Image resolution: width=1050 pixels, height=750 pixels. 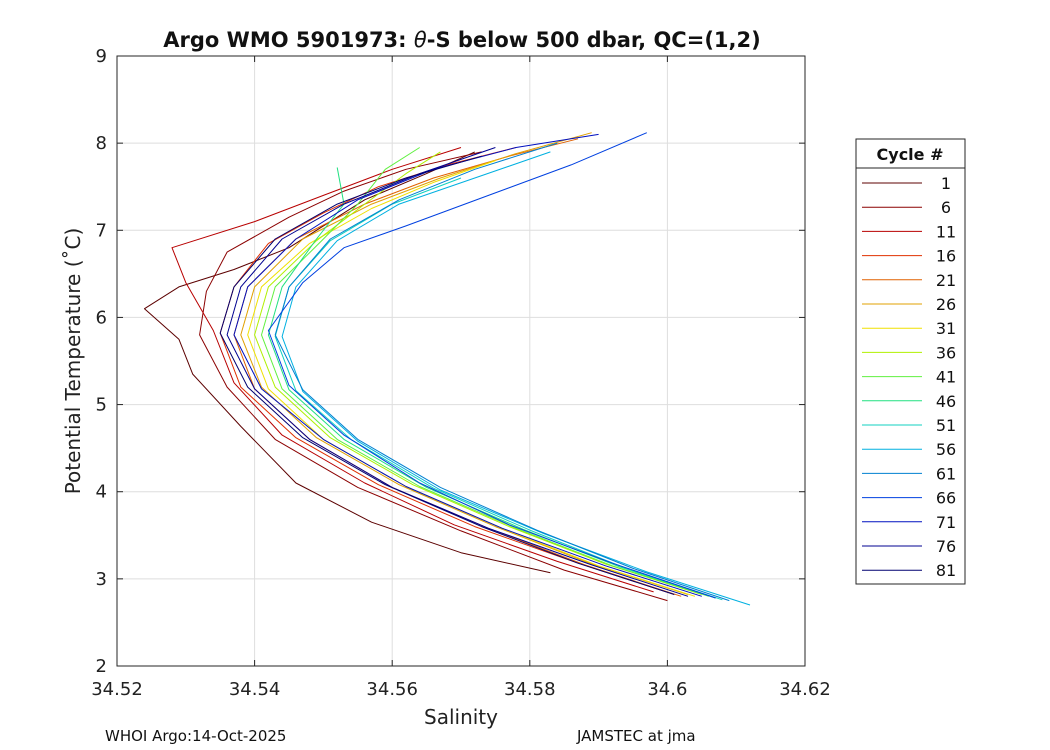 What do you see at coordinates (195, 736) in the screenshot?
I see `footer-left-credit: WHOI Argo:14-Oct-2025` at bounding box center [195, 736].